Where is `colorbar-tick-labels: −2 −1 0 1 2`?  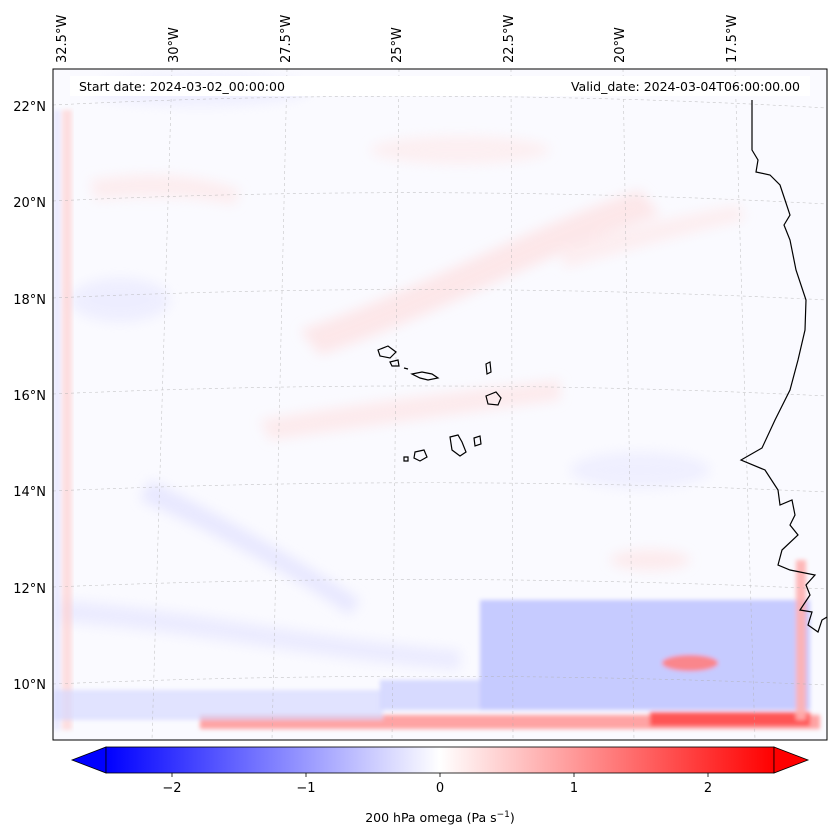 colorbar-tick-labels: −2 −1 0 1 2 is located at coordinates (437, 788).